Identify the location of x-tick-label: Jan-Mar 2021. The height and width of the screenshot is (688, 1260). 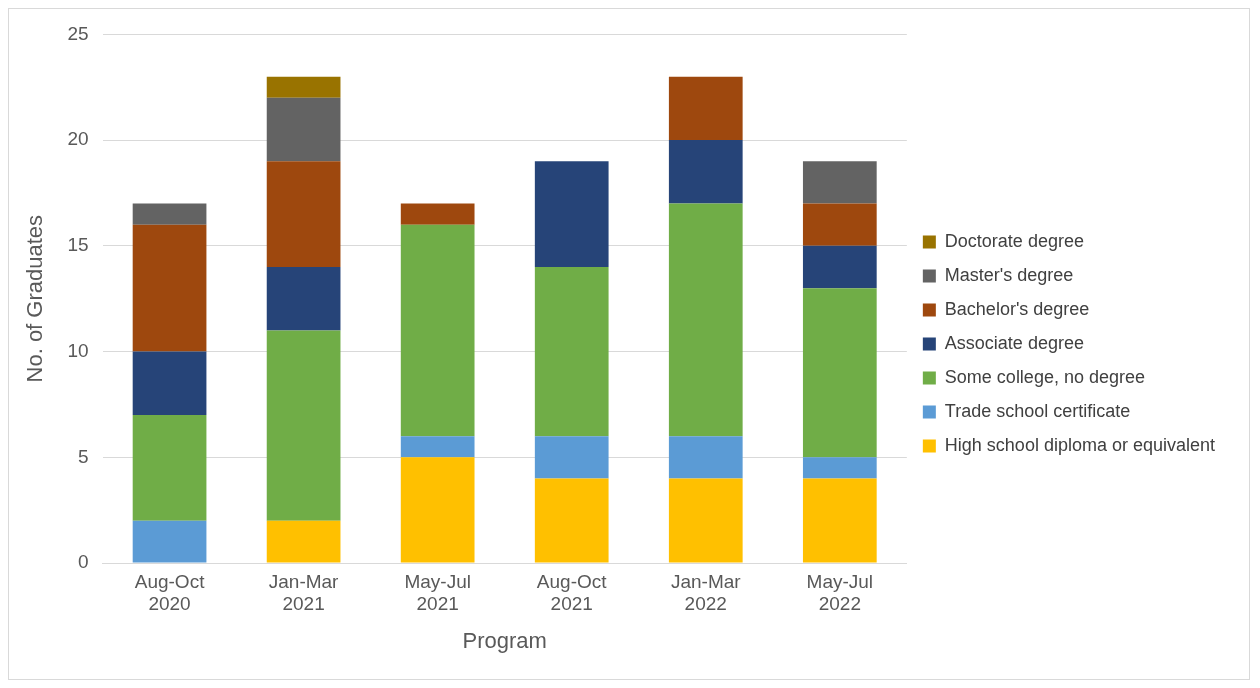
(304, 592).